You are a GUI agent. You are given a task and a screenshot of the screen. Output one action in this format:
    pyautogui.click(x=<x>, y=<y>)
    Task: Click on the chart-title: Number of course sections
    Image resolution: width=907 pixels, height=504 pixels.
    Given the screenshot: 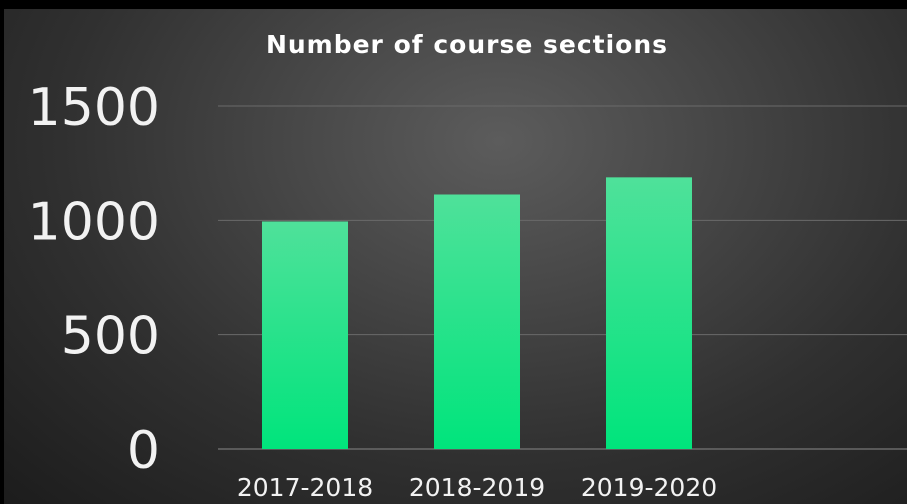 What is the action you would take?
    pyautogui.click(x=467, y=44)
    